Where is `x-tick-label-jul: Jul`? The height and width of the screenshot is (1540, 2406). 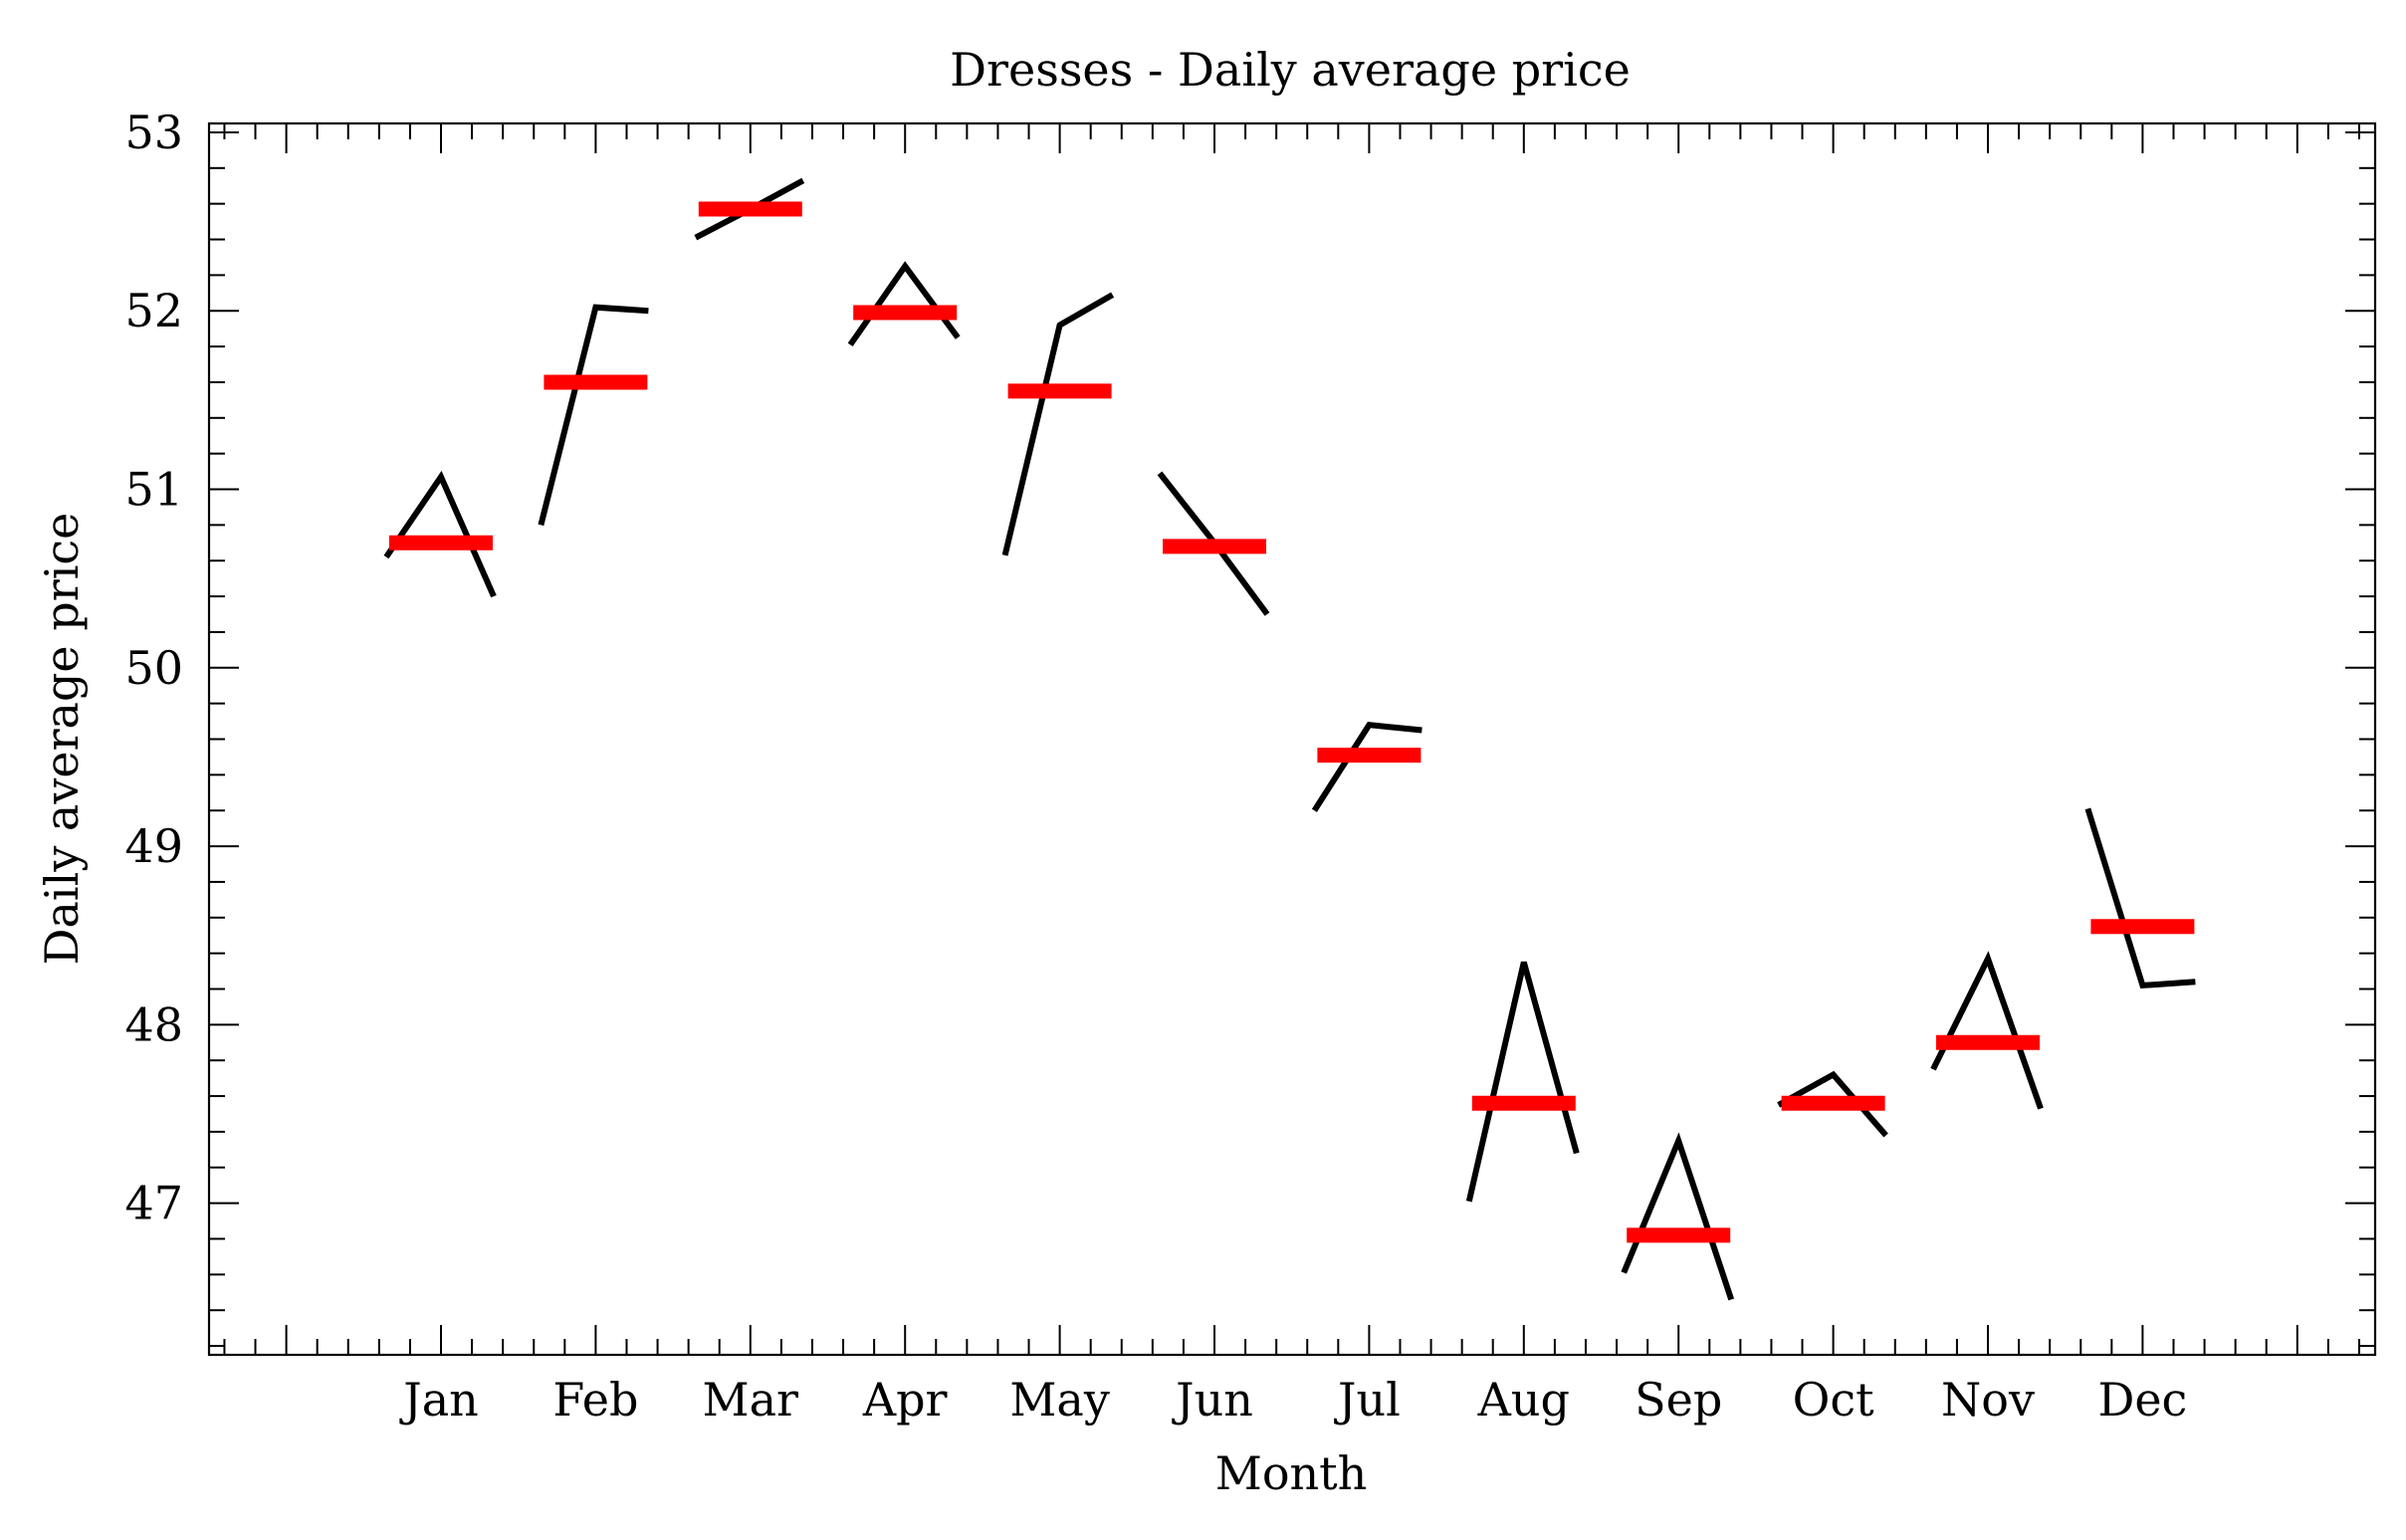 x-tick-label-jul: Jul is located at coordinates (1368, 1400).